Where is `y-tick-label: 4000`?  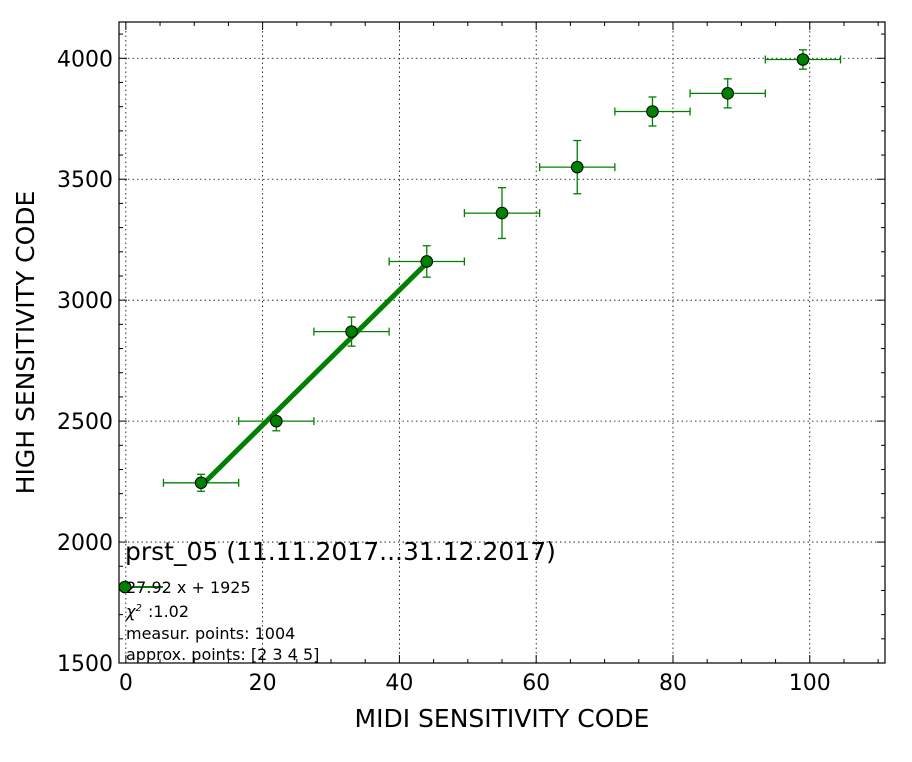
y-tick-label: 4000 is located at coordinates (85, 59).